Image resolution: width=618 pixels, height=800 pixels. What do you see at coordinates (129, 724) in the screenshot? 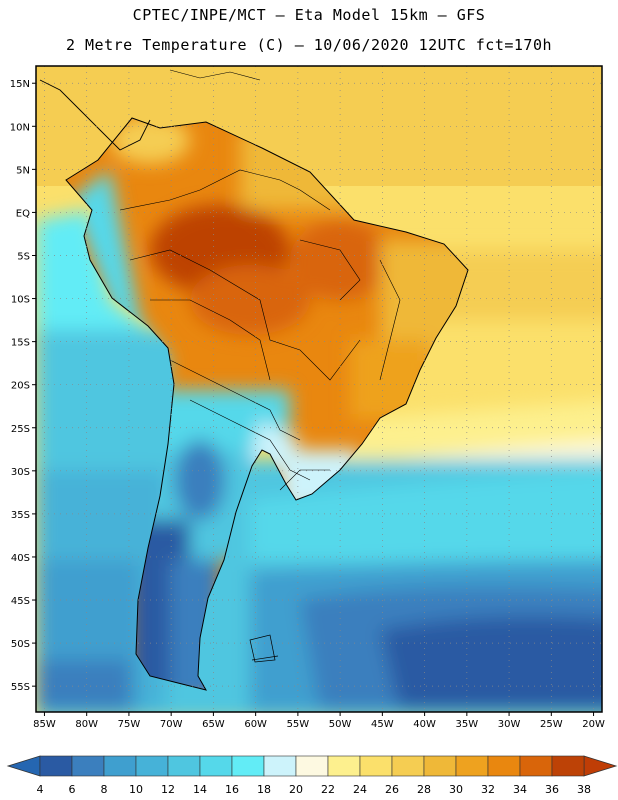
I see `lon-label: 75W` at bounding box center [129, 724].